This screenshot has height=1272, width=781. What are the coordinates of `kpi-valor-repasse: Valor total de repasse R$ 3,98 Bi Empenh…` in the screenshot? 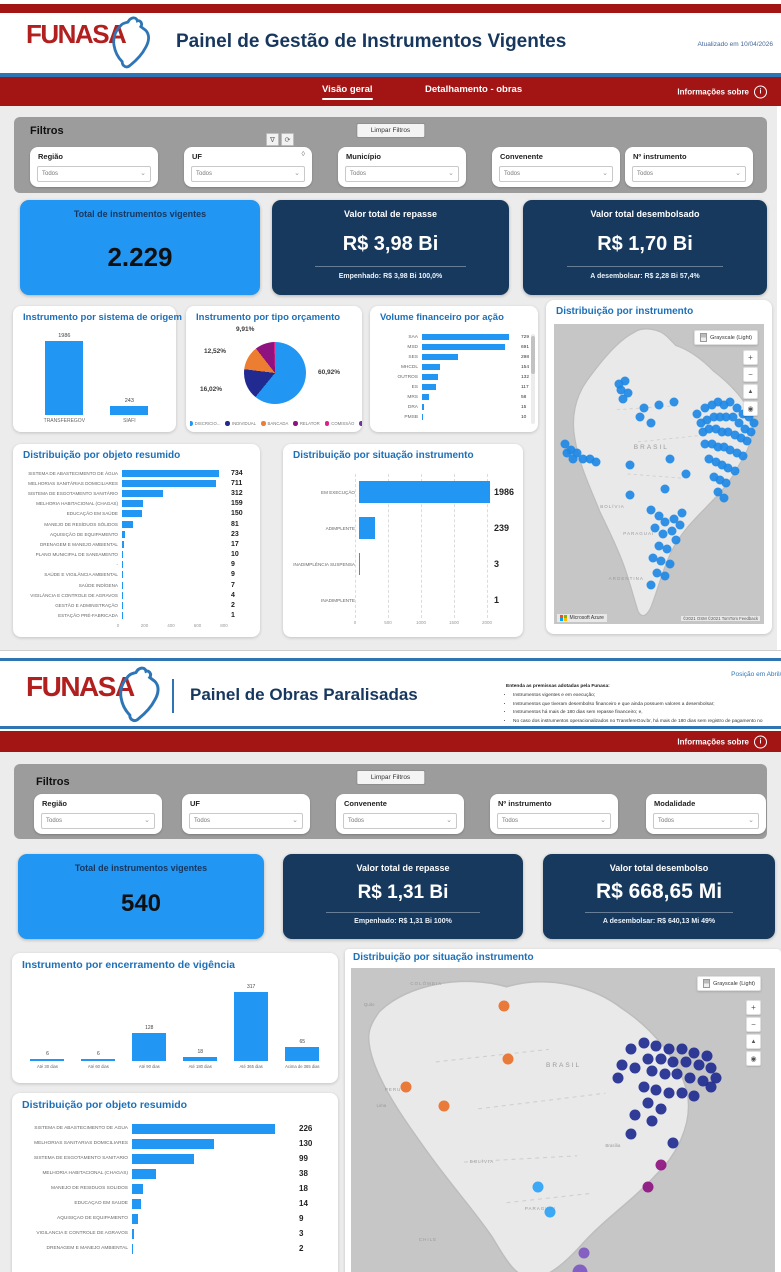 It's located at (390, 247).